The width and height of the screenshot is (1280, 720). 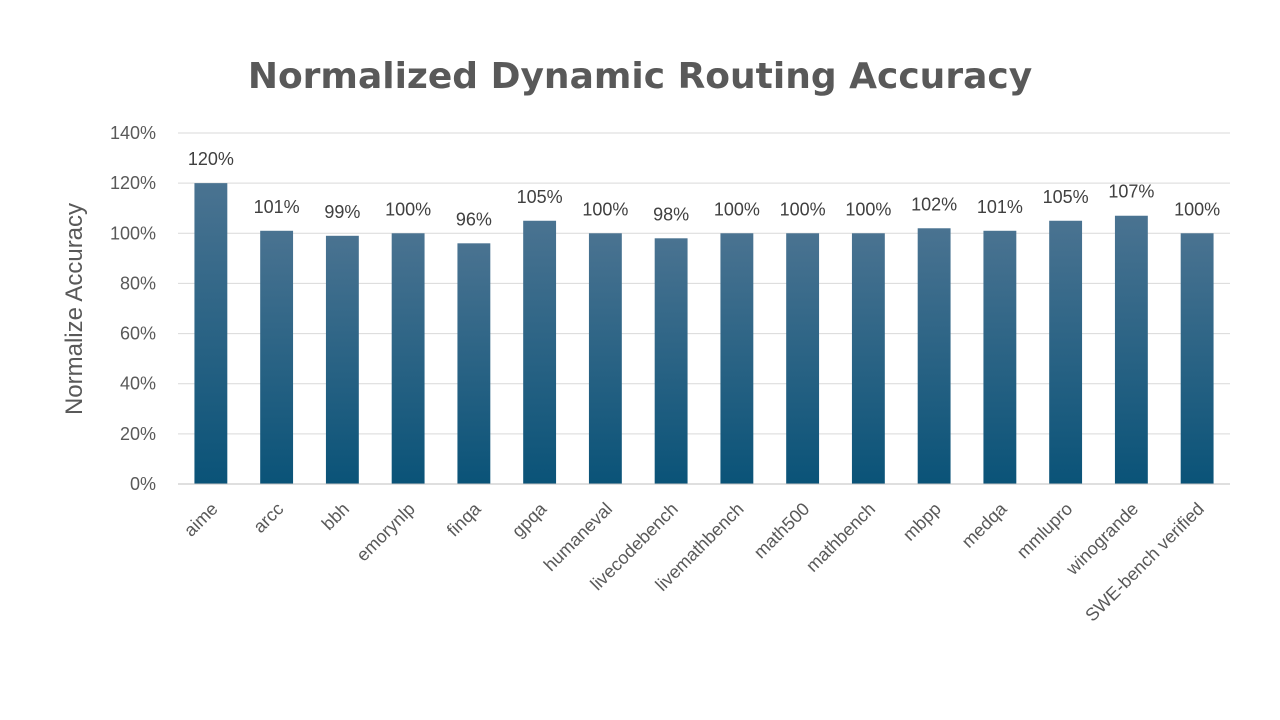 I want to click on bar-finqa, so click(x=474, y=363).